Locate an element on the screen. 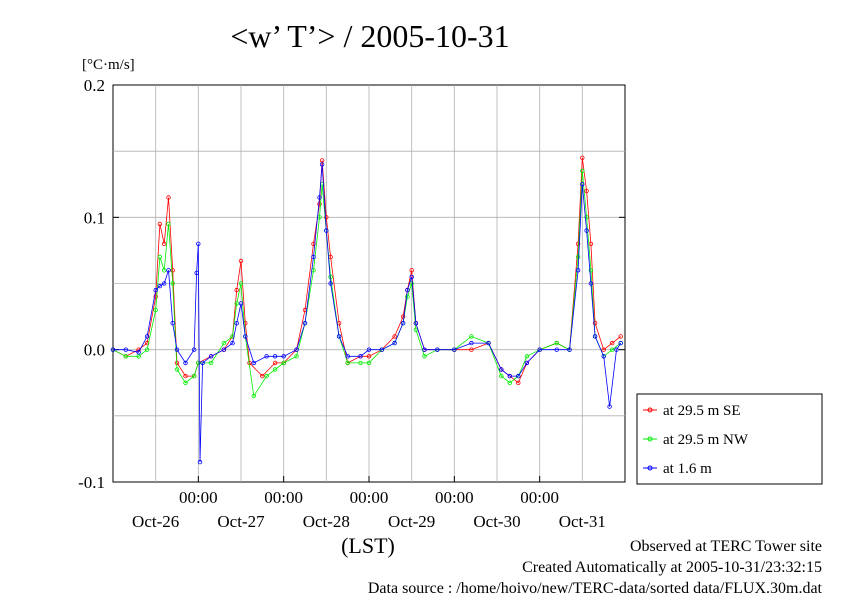  chart-title: <w’ T’> / 2005-10-31 is located at coordinates (369, 36).